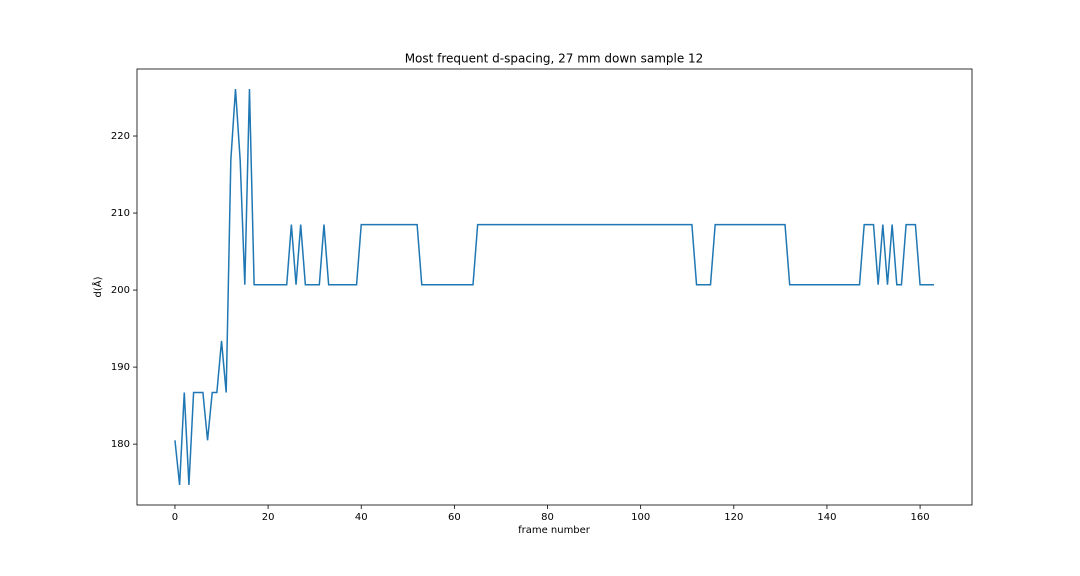  I want to click on x-tick-label: 0, so click(175, 517).